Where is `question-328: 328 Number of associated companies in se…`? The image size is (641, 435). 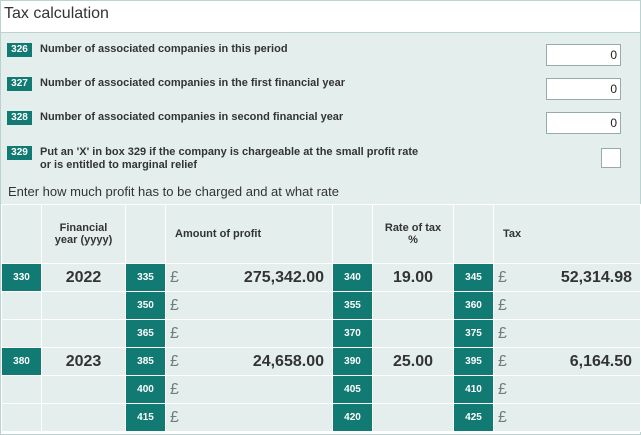 question-328: 328 Number of associated companies in se… is located at coordinates (175, 120).